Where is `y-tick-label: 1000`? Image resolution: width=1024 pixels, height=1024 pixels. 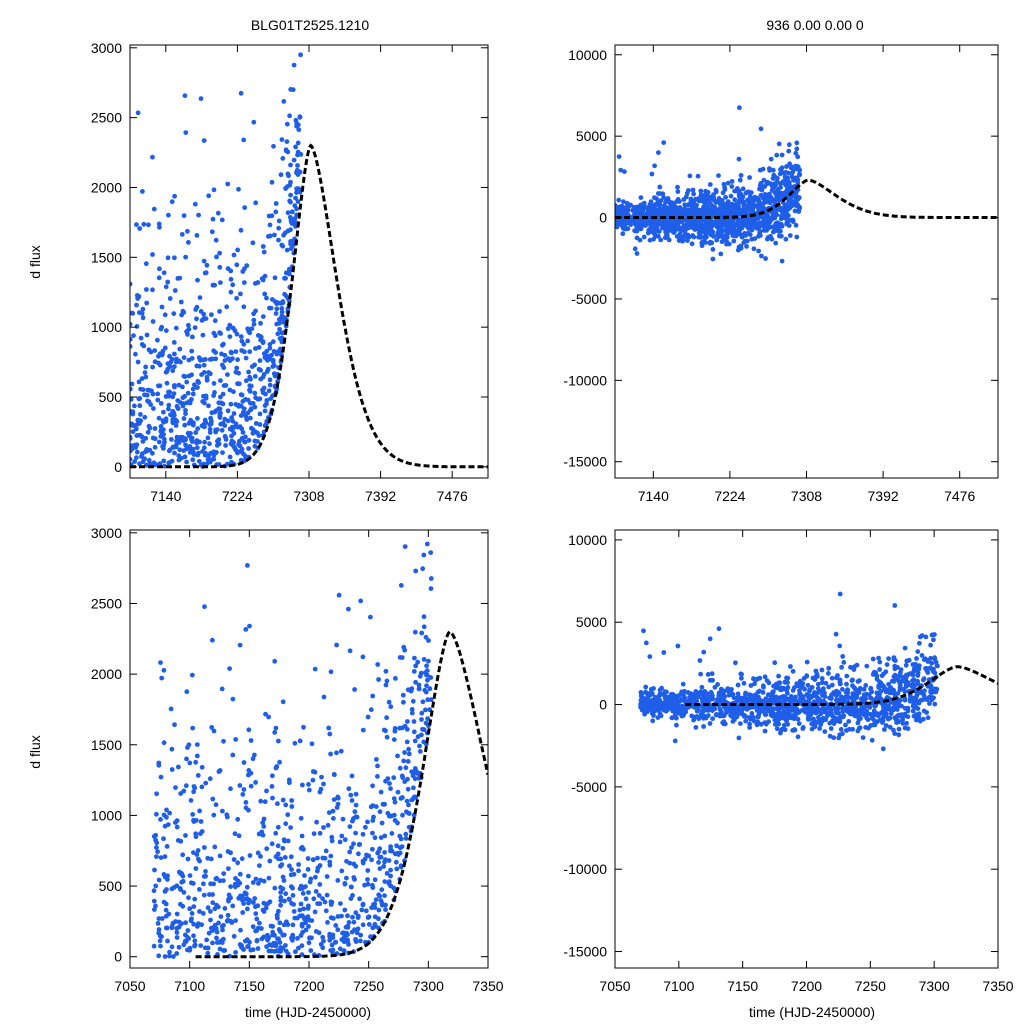 y-tick-label: 1000 is located at coordinates (106, 327).